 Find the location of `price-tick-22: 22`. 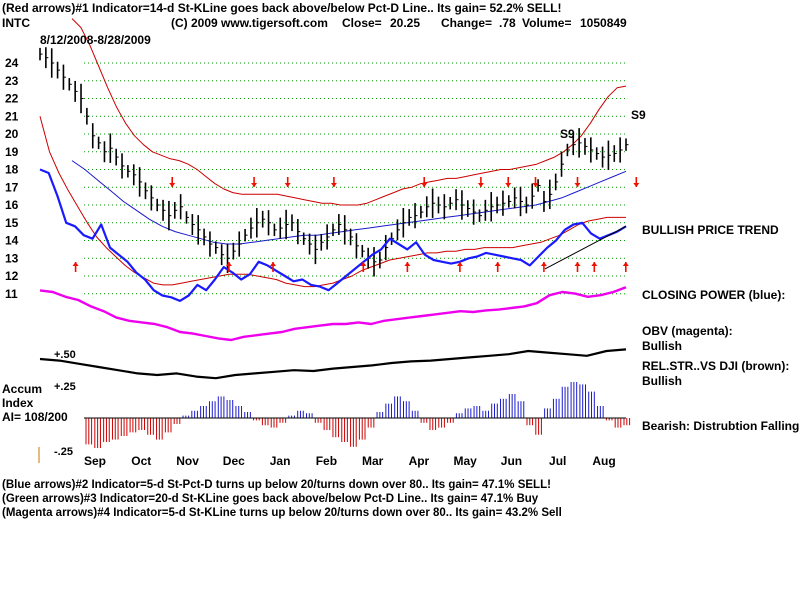

price-tick-22: 22 is located at coordinates (12, 99).